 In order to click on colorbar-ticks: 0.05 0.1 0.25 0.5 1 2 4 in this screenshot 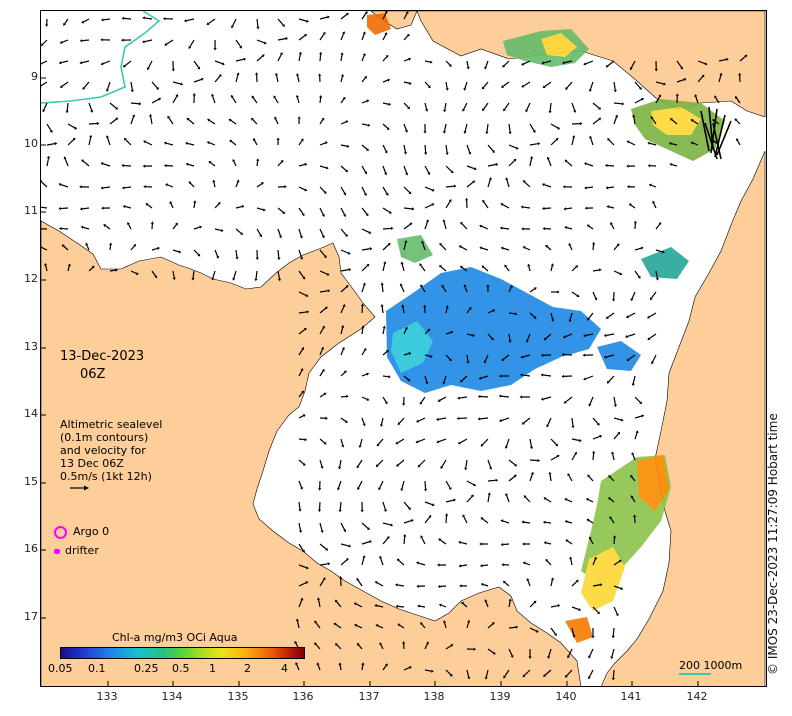, I will do `click(184, 669)`.